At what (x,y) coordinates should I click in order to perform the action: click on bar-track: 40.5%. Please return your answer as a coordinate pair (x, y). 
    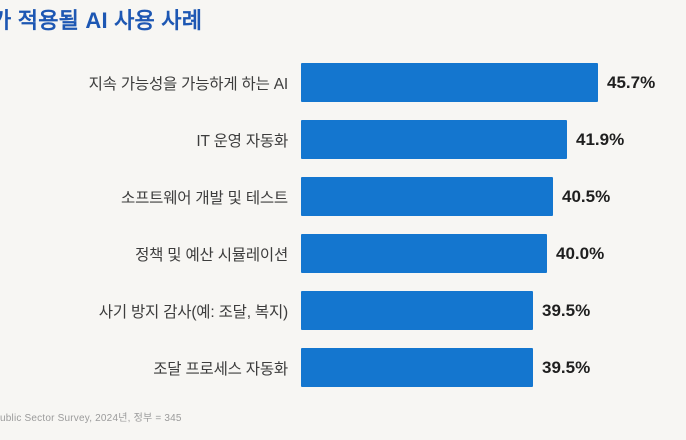
    Looking at the image, I should click on (493, 196).